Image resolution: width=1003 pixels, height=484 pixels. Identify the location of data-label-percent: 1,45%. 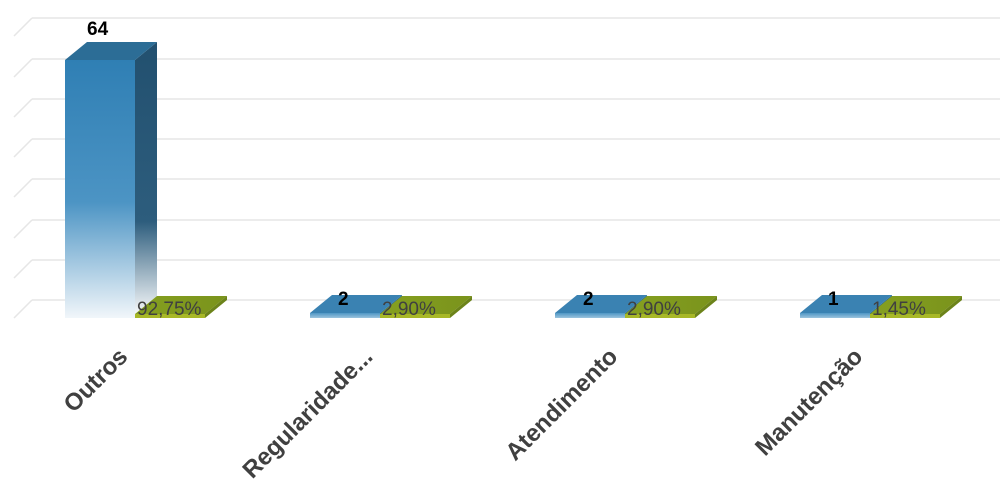
(899, 309).